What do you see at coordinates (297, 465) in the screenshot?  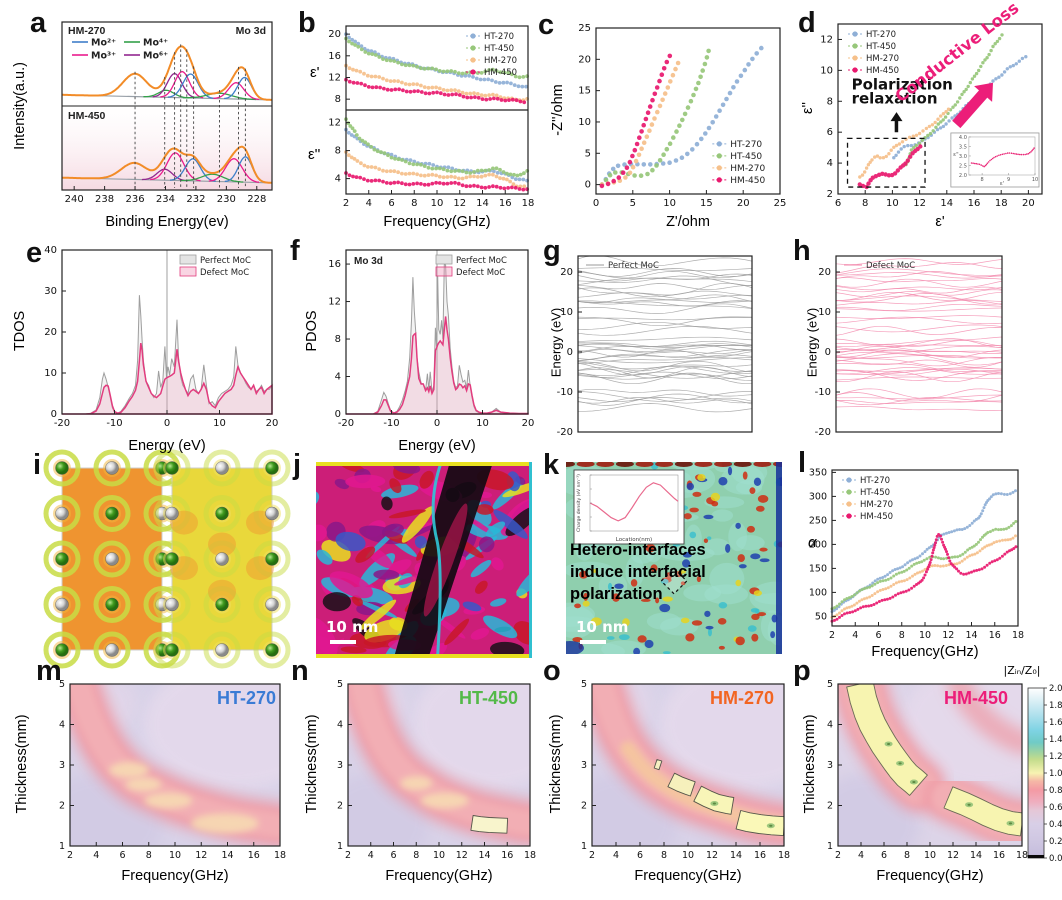 I see `panel-j-letter: j` at bounding box center [297, 465].